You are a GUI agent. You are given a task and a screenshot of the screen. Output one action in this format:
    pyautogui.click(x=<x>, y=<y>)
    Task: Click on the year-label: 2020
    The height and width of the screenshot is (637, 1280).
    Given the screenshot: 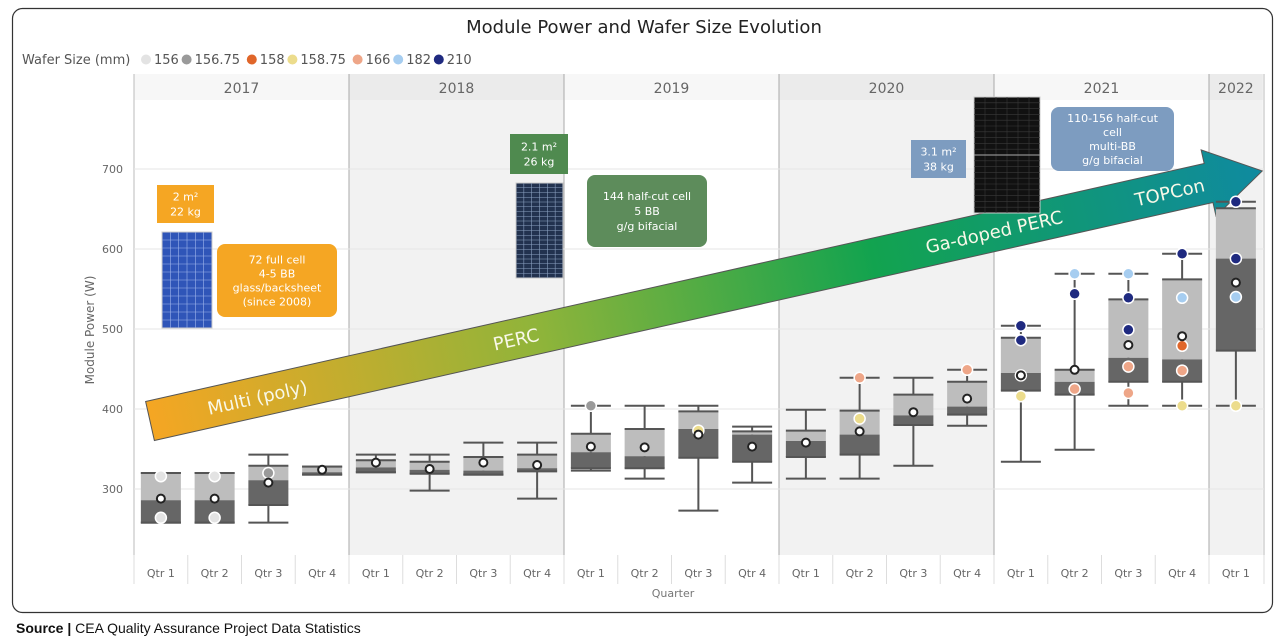 What is the action you would take?
    pyautogui.click(x=887, y=89)
    